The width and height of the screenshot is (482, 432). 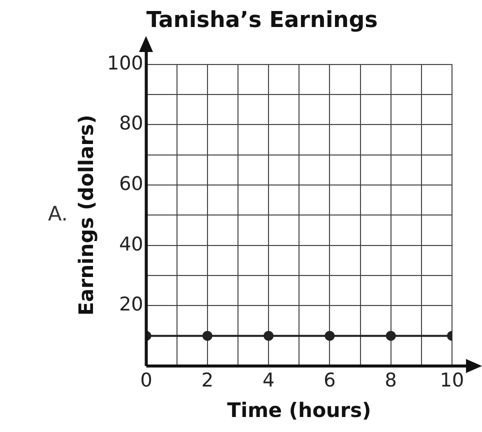 I want to click on x-tick-label: 0, so click(x=146, y=380).